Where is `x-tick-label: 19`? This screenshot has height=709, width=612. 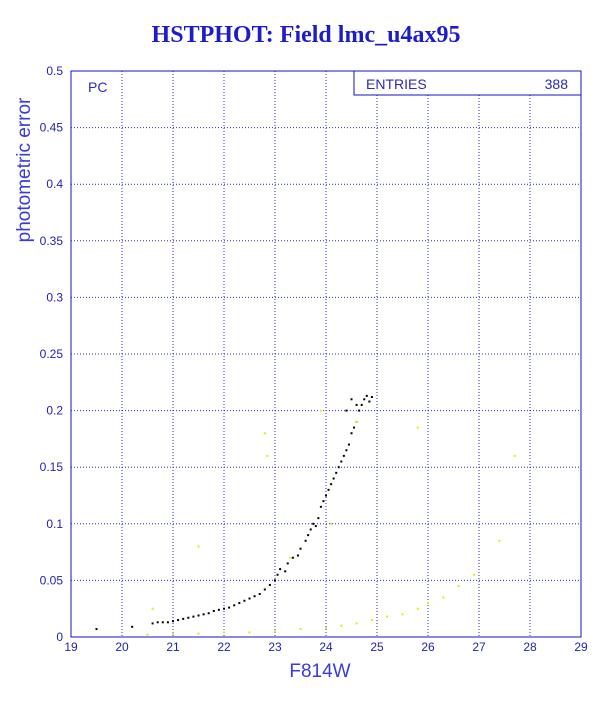
x-tick-label: 19 is located at coordinates (71, 647).